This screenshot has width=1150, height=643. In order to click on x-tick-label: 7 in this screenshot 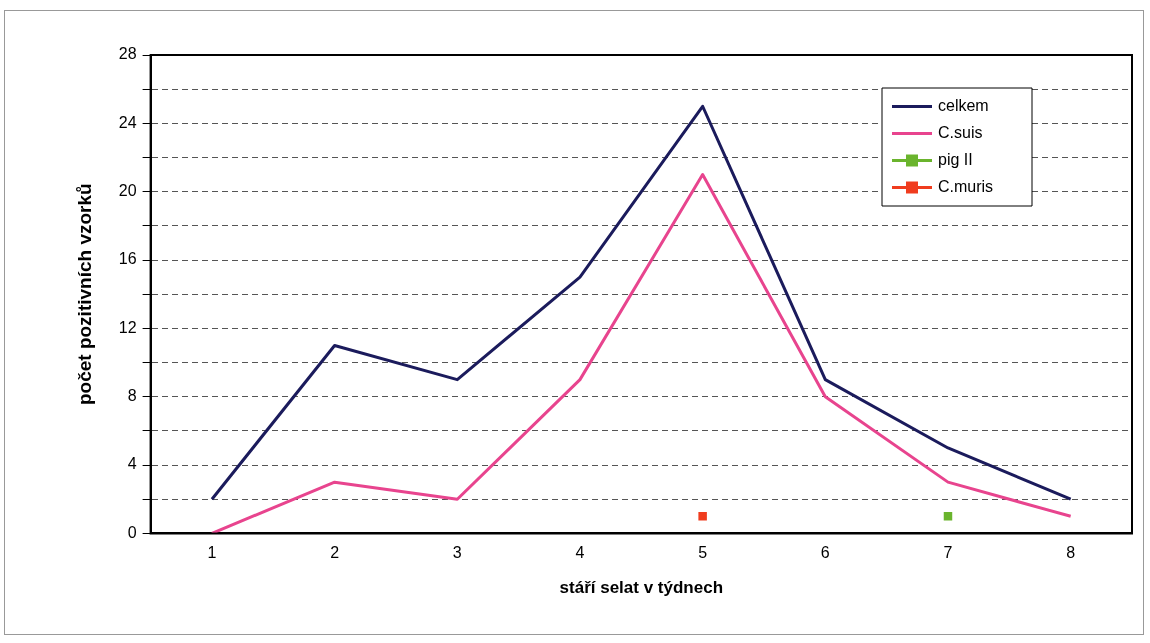, I will do `click(948, 553)`.